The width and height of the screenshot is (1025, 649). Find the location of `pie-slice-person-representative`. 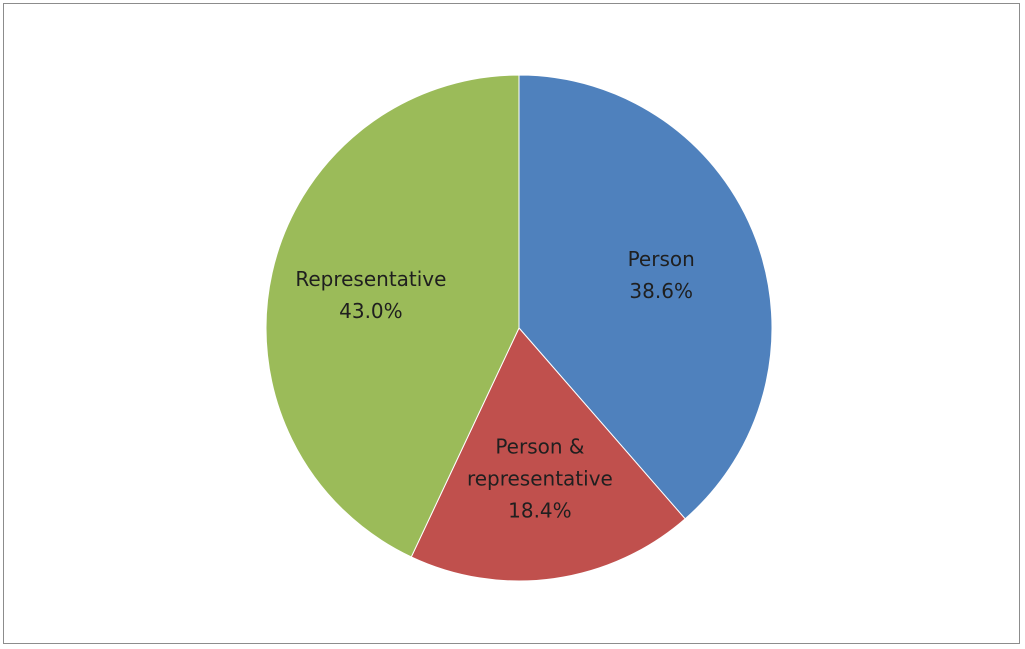

pie-slice-person-representative is located at coordinates (548, 454).